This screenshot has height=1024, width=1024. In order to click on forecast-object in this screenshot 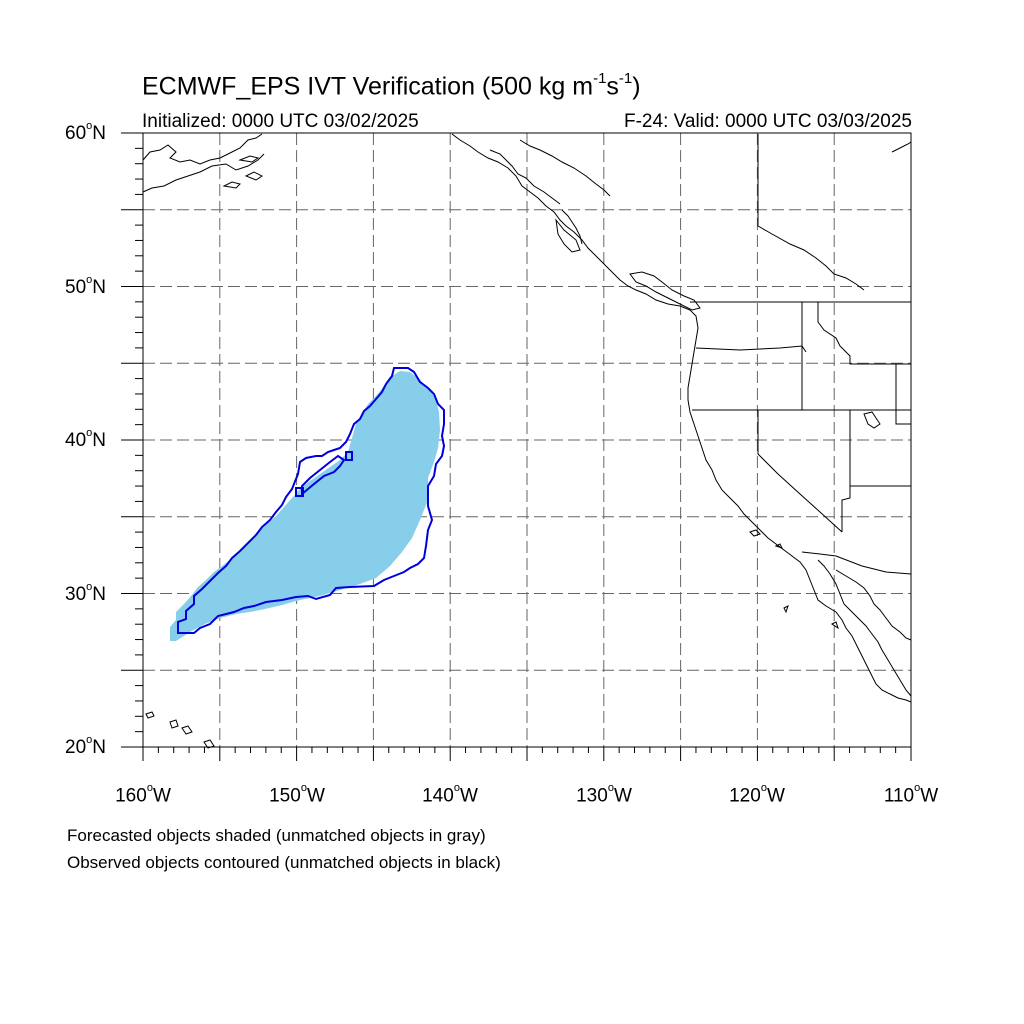, I will do `click(305, 506)`.